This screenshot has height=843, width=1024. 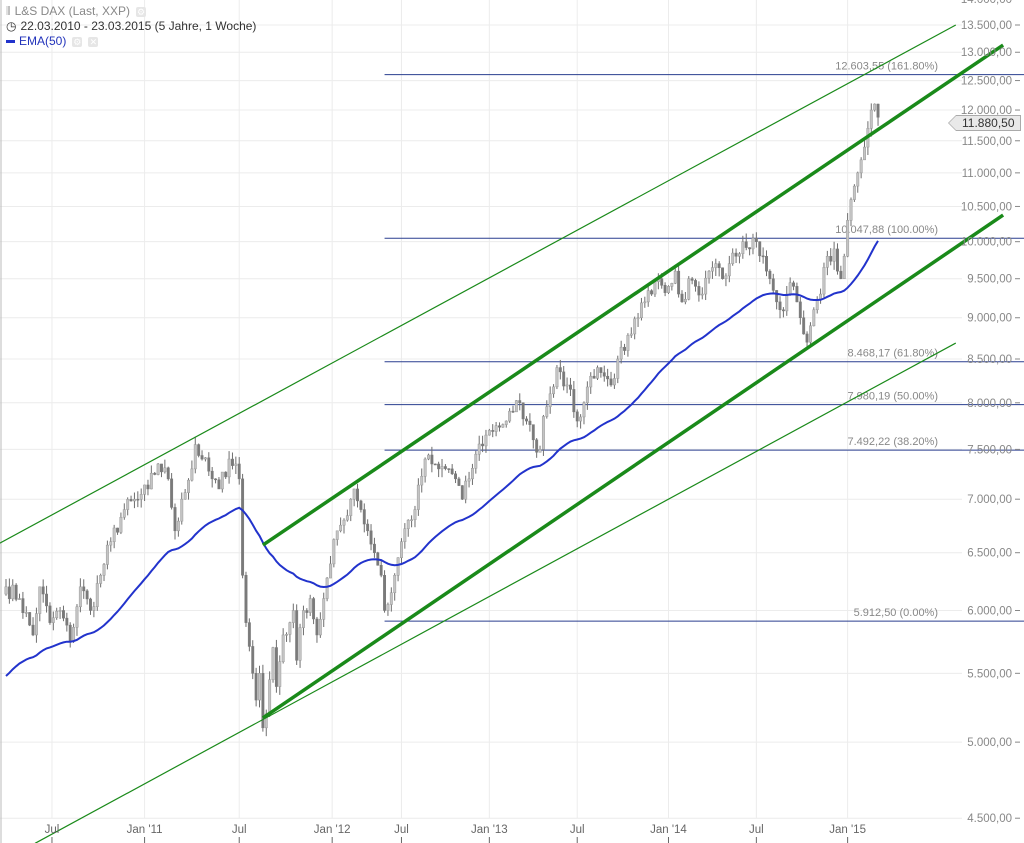 What do you see at coordinates (145, 830) in the screenshot?
I see `x-tick-label: Jan '11` at bounding box center [145, 830].